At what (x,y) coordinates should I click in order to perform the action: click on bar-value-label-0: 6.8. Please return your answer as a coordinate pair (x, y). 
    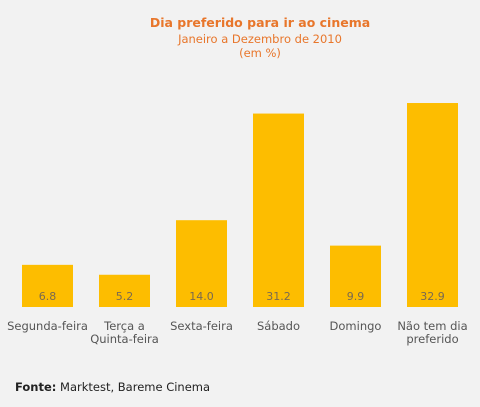
    Looking at the image, I should click on (48, 296).